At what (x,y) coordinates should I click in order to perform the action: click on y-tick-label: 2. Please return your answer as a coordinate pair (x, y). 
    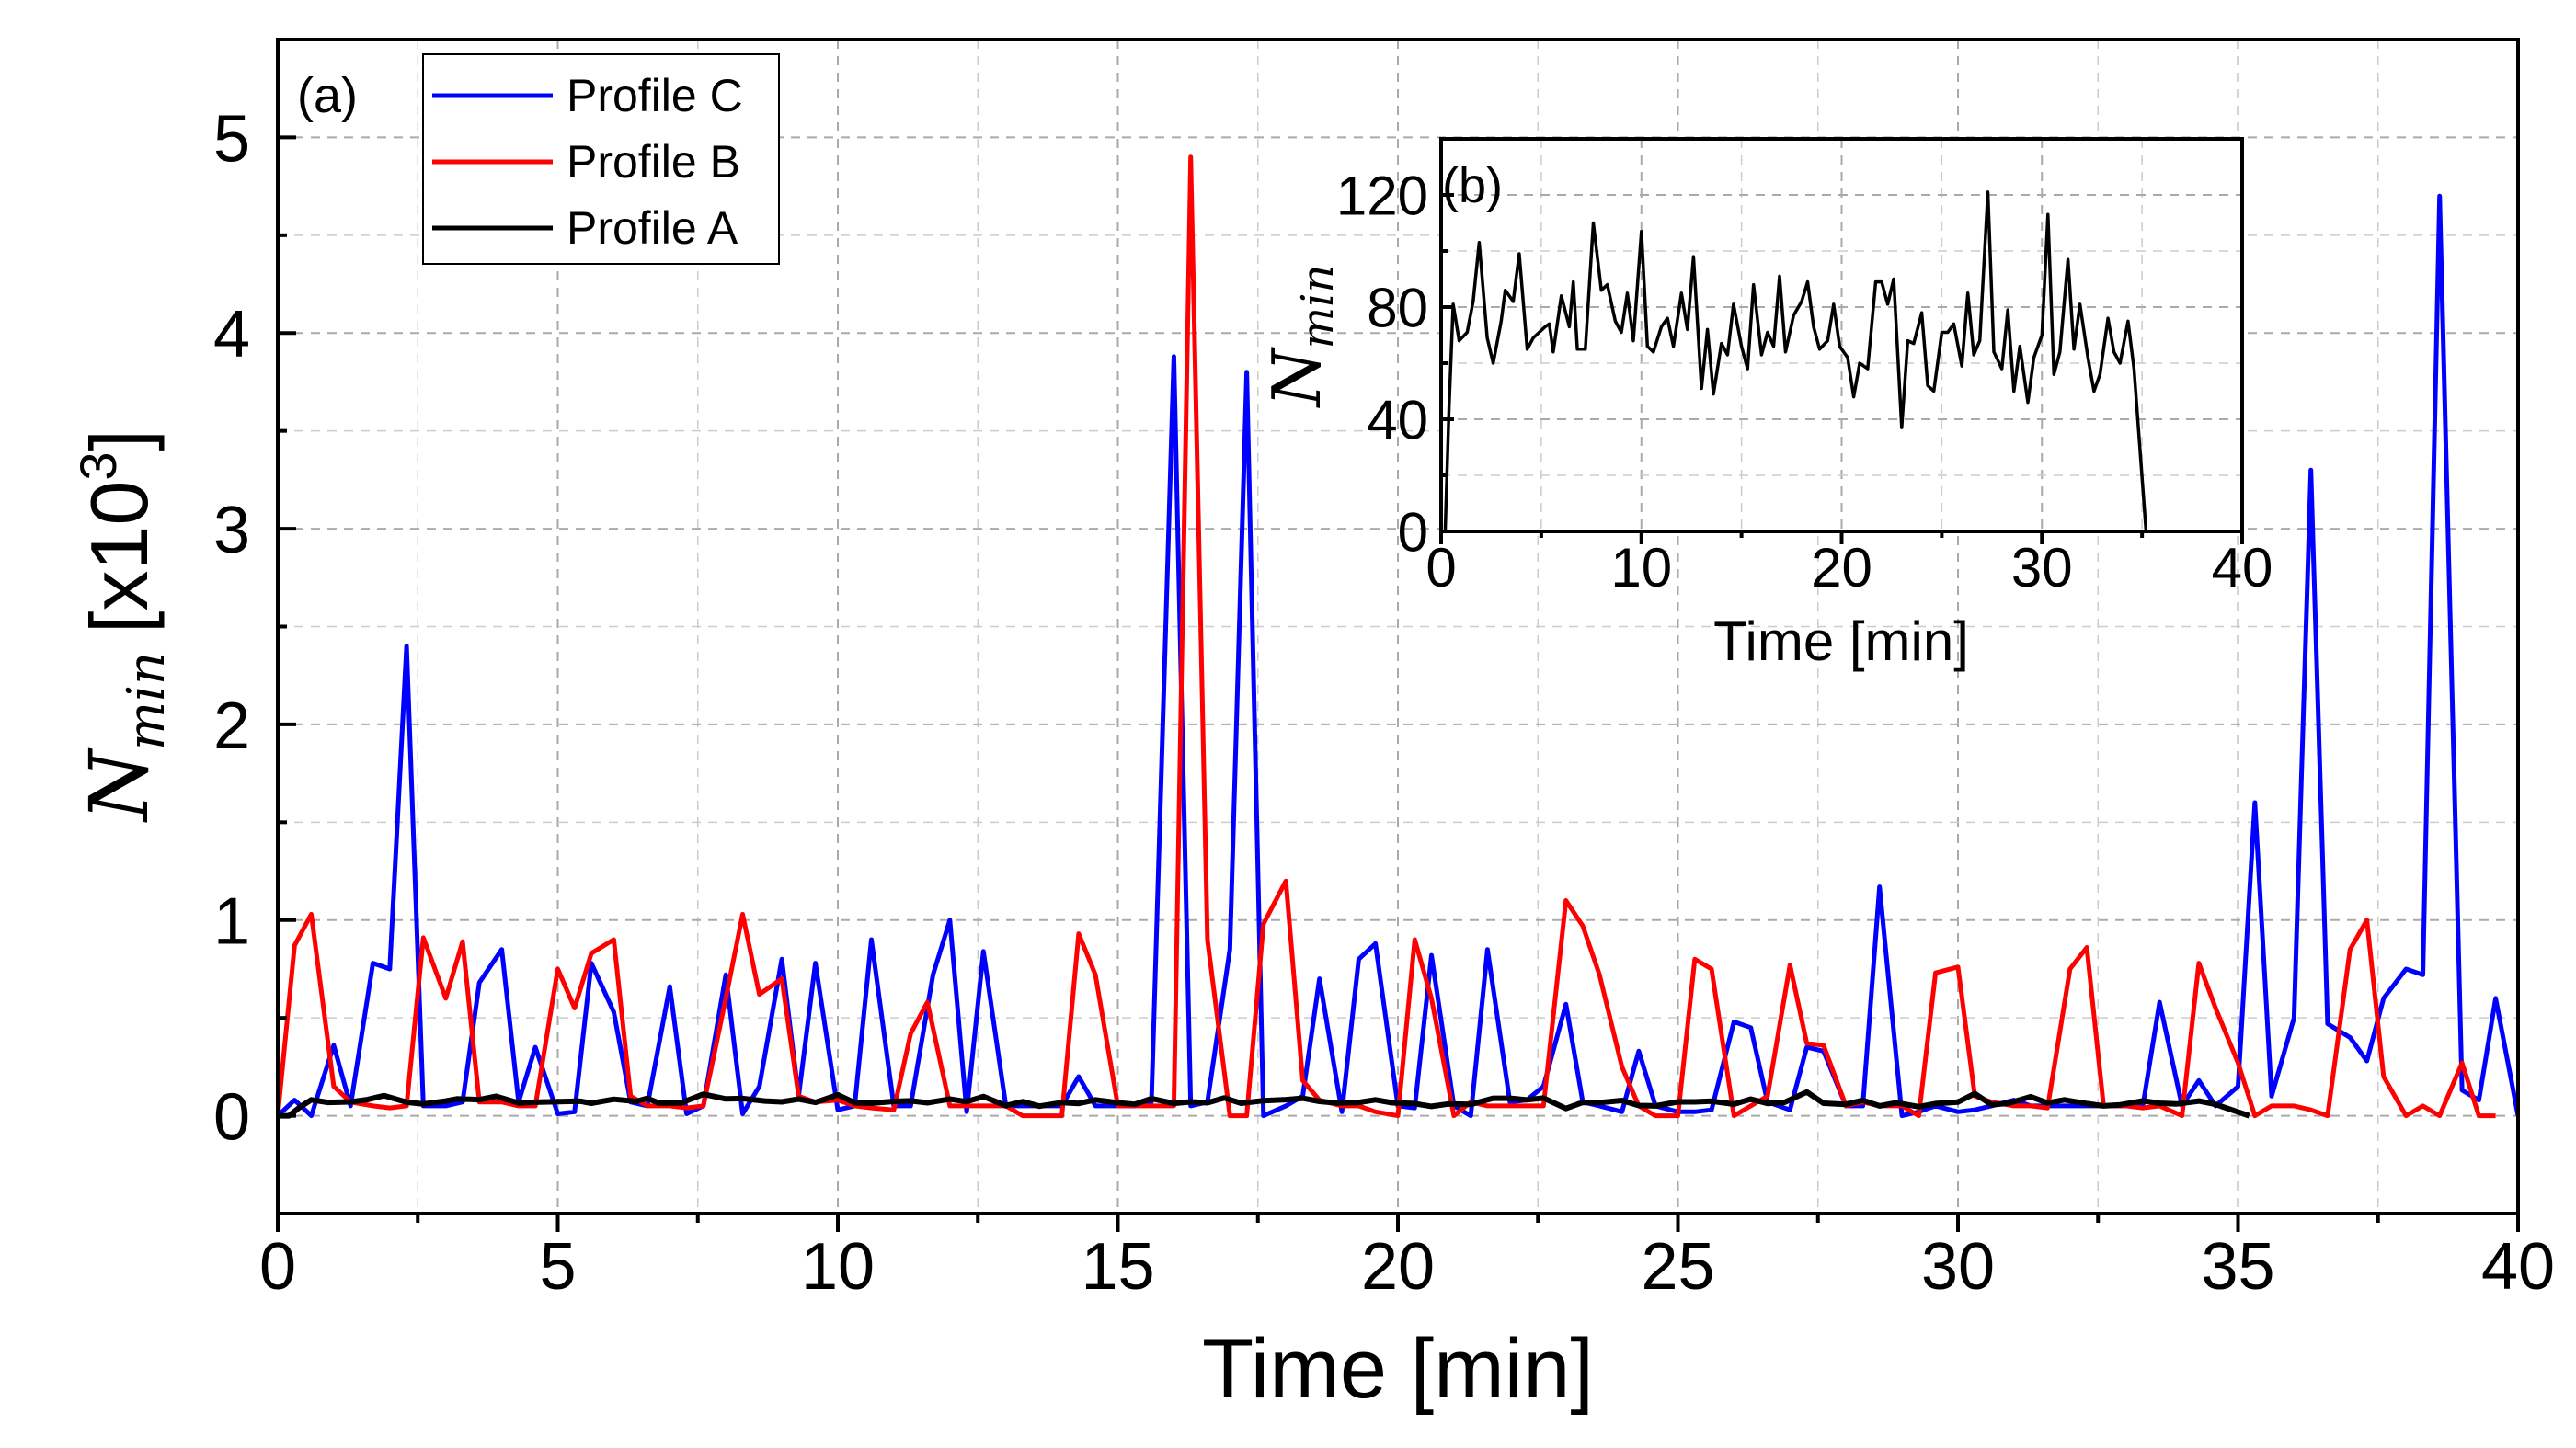
    Looking at the image, I should click on (232, 726).